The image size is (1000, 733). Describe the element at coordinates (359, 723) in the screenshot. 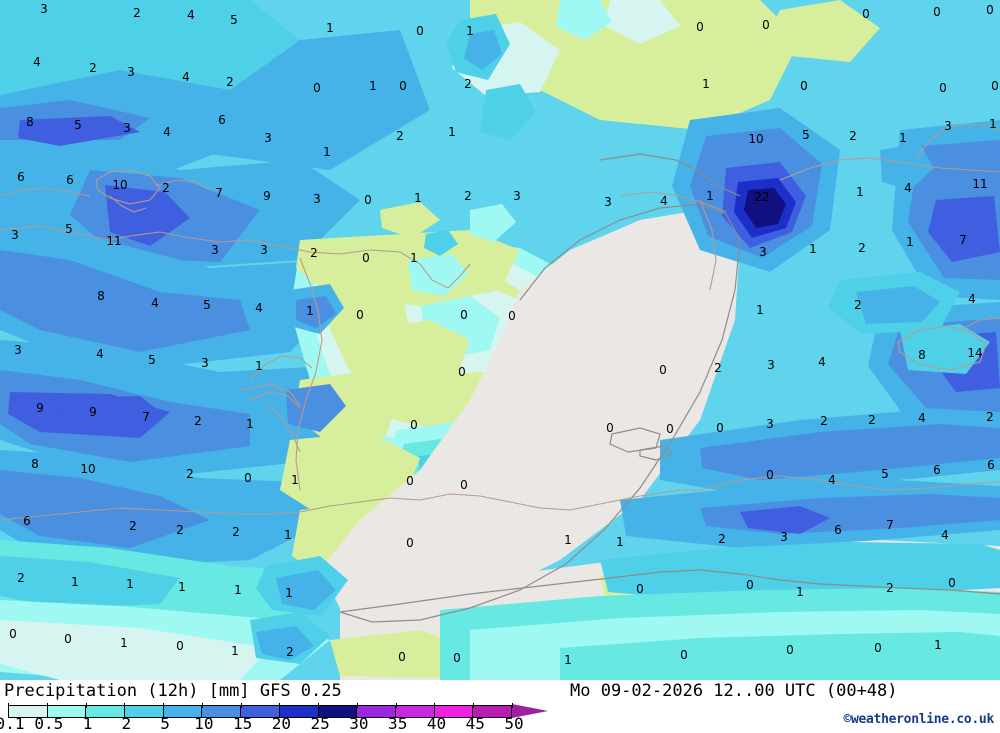

I see `color-scale-label: 30` at that location.